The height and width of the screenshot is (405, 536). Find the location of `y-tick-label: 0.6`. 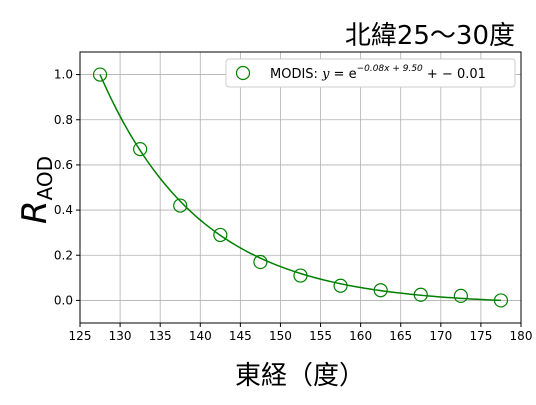

y-tick-label: 0.6 is located at coordinates (63, 165).